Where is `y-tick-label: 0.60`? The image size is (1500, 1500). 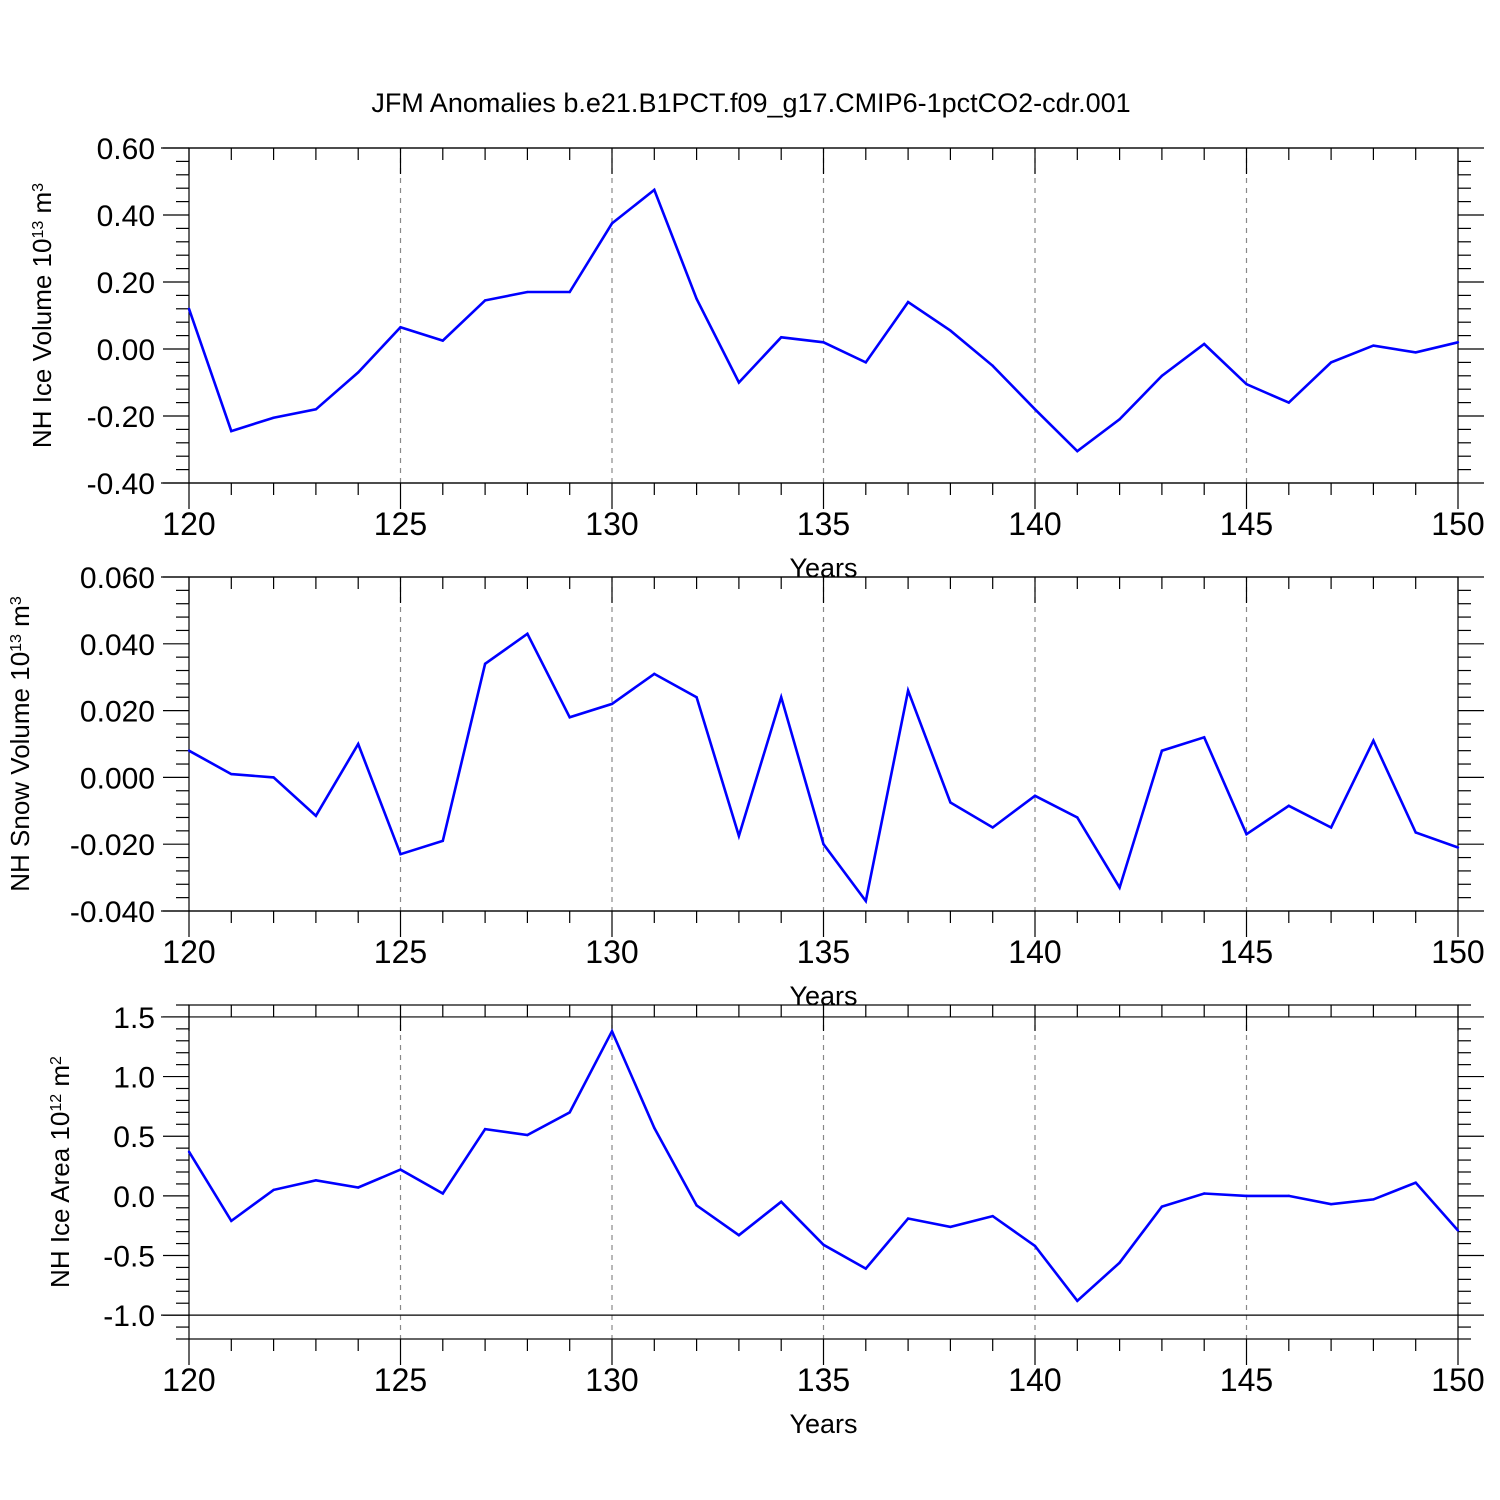
y-tick-label: 0.60 is located at coordinates (126, 149).